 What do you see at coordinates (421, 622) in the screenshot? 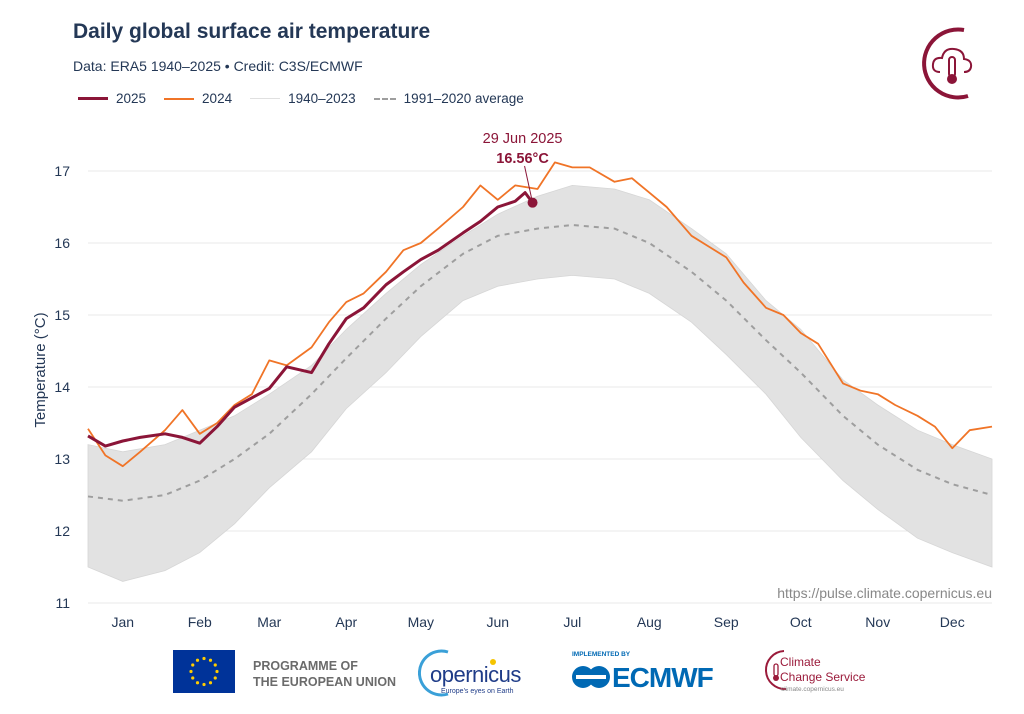
I see `x-tick-label: May` at bounding box center [421, 622].